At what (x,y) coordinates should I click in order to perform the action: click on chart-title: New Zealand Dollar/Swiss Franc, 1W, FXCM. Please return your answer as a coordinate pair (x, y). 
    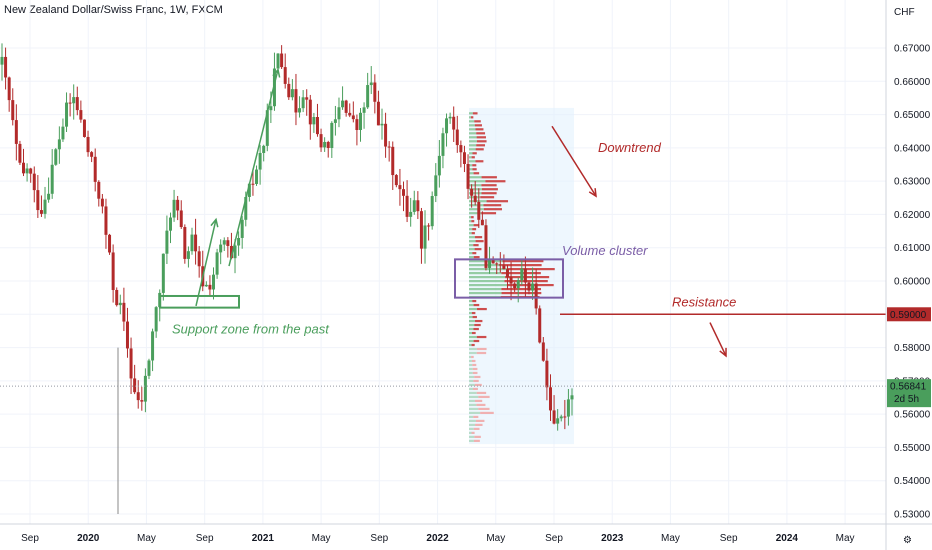
    Looking at the image, I should click on (113, 10).